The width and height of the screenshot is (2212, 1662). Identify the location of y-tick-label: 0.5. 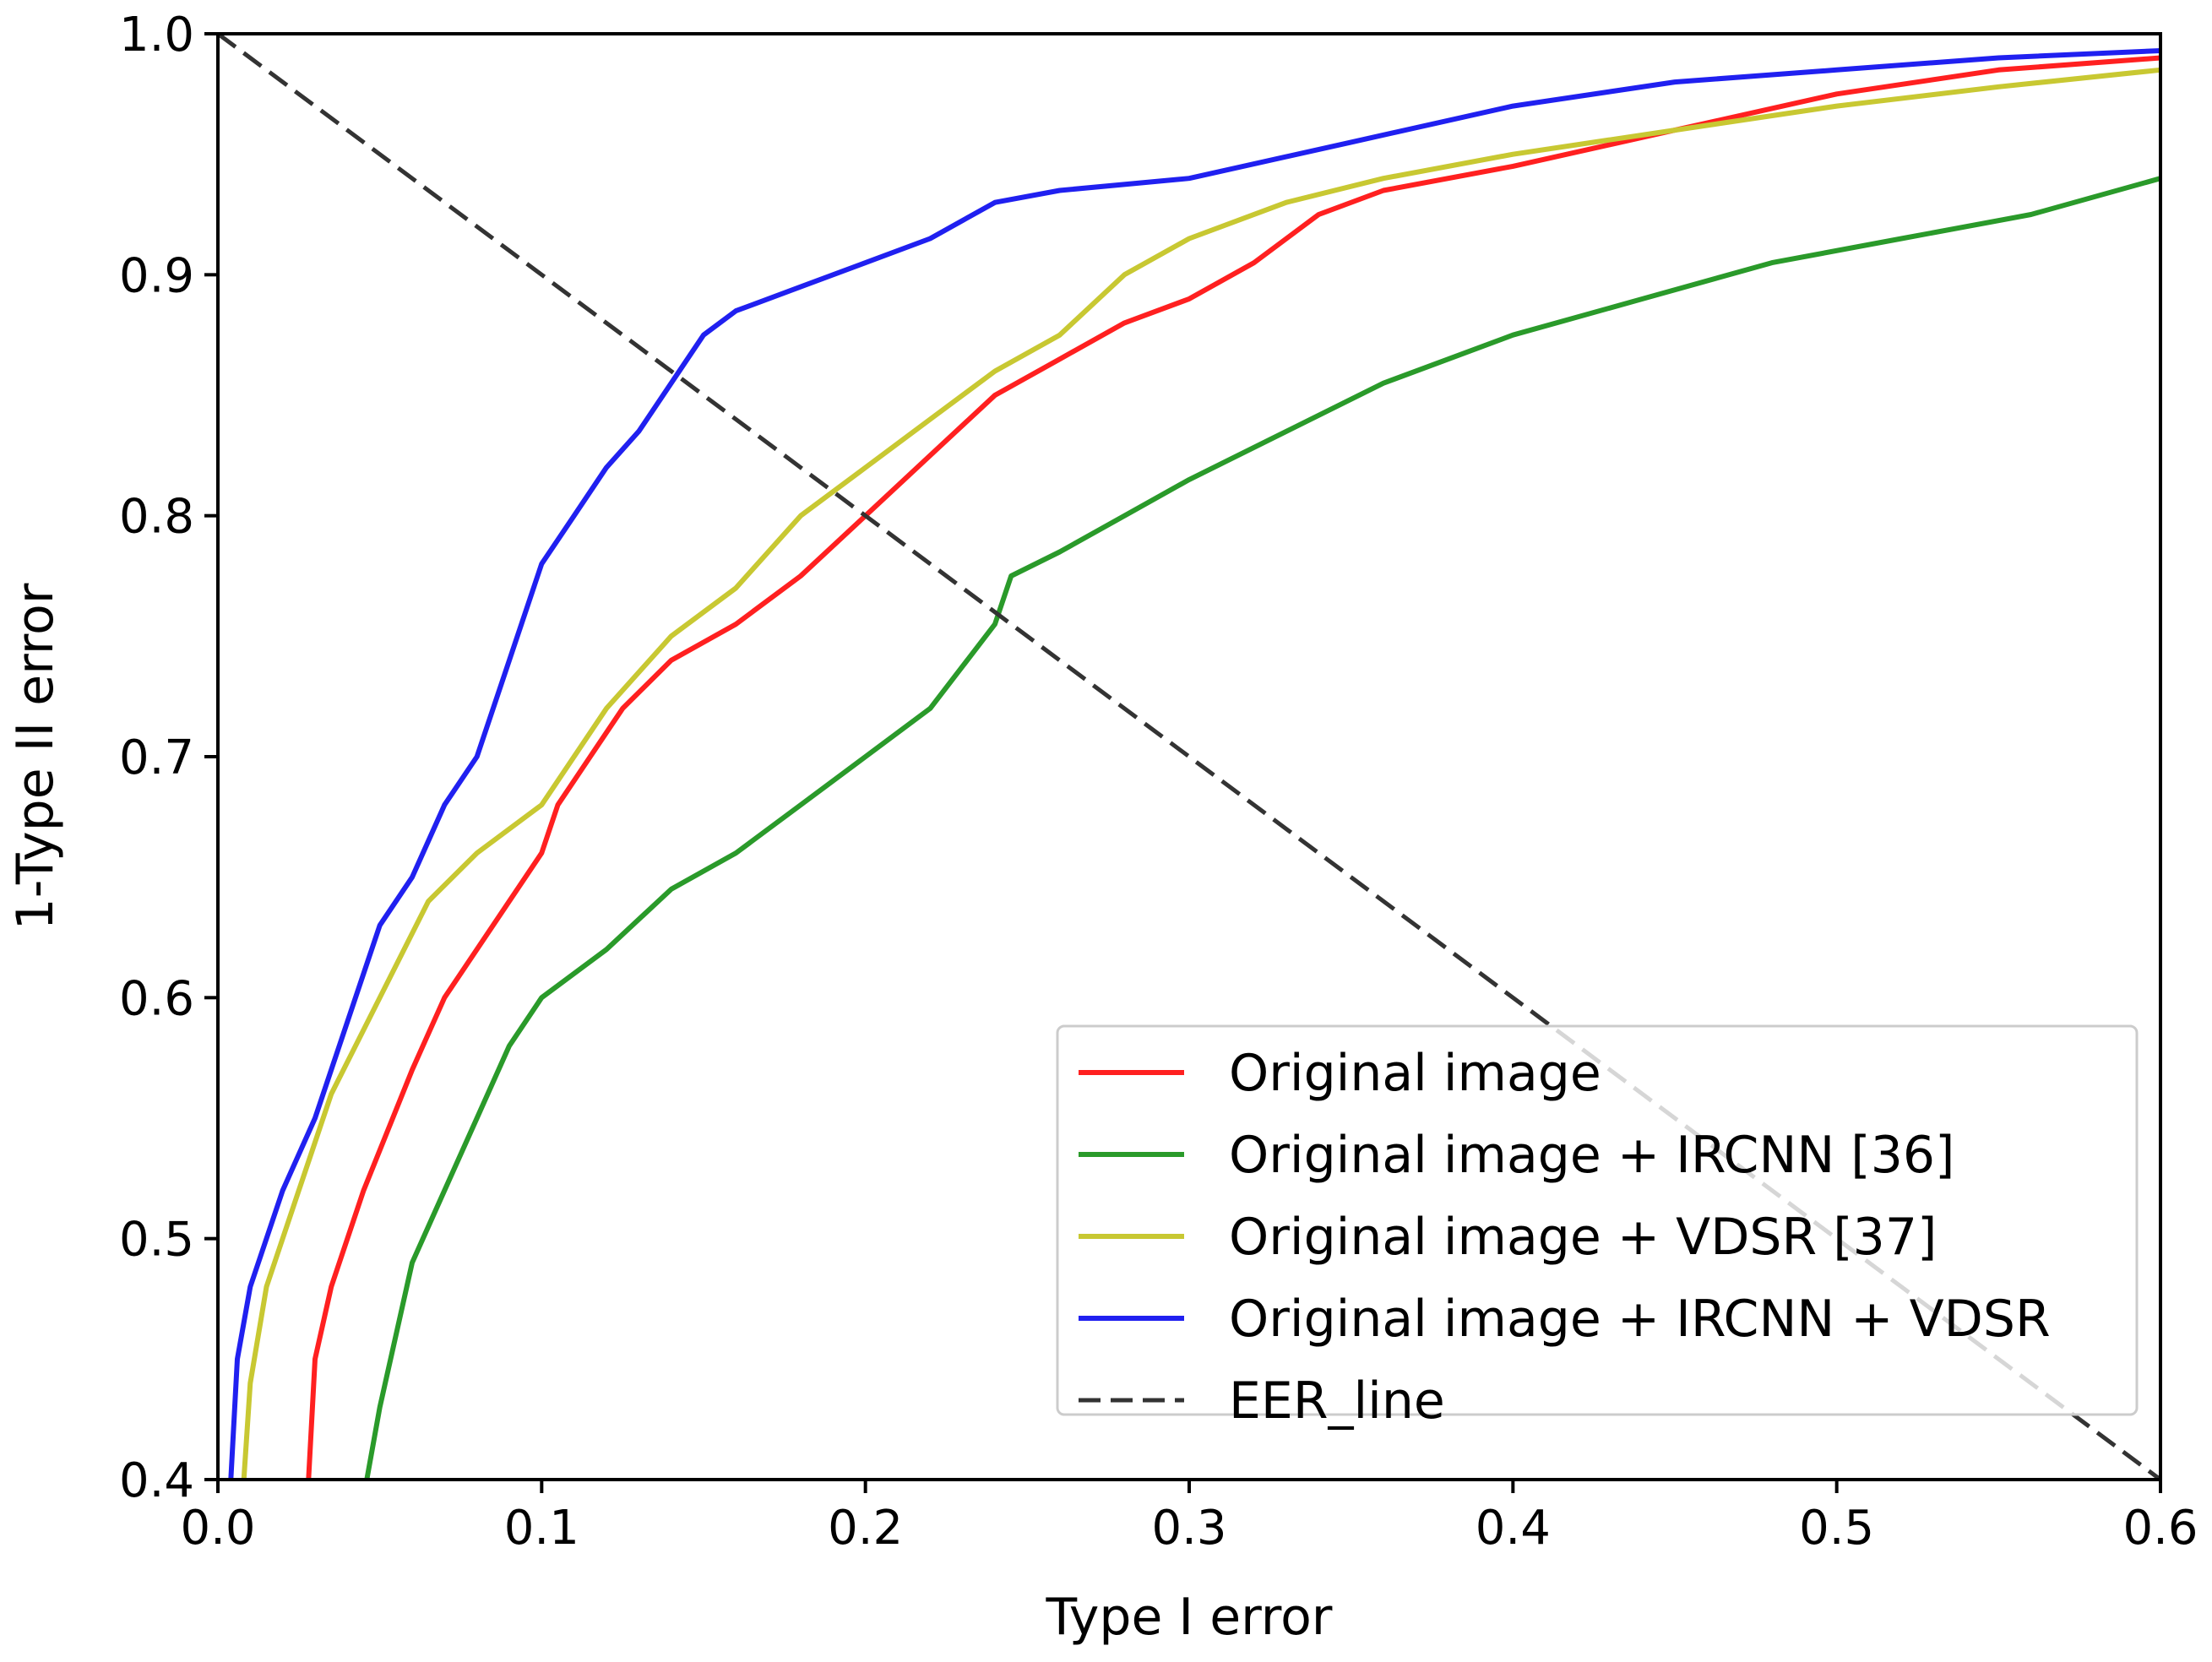
(156, 1240).